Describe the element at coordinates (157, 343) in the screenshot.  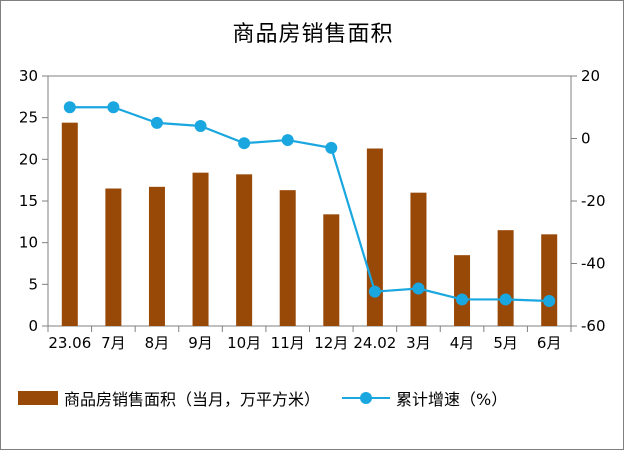
I see `x-axis-label: 8月` at that location.